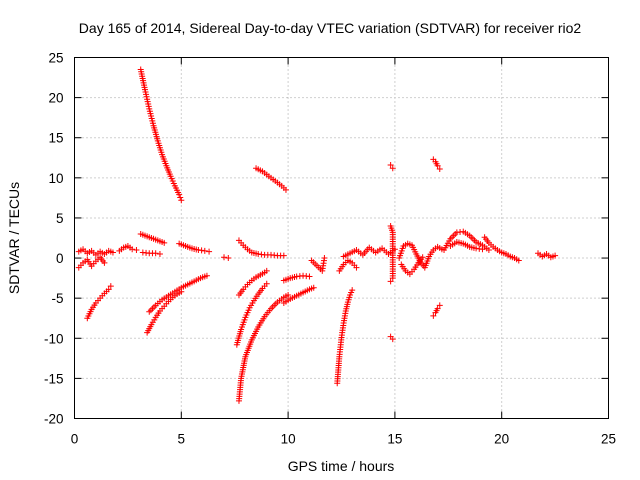 The image size is (640, 480). I want to click on y-axis-label: SDTVAR / TECUs, so click(14, 238).